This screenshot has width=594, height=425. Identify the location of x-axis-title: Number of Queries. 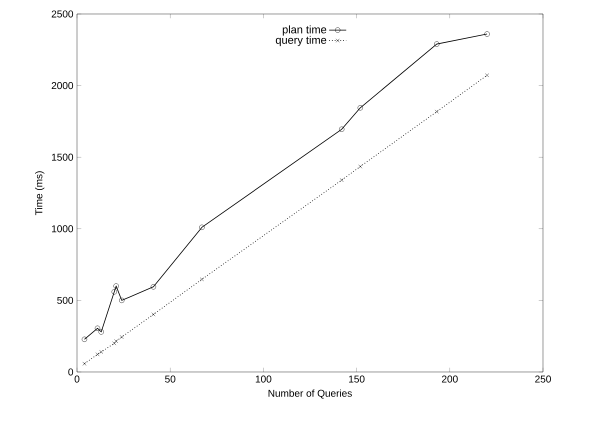
(310, 394).